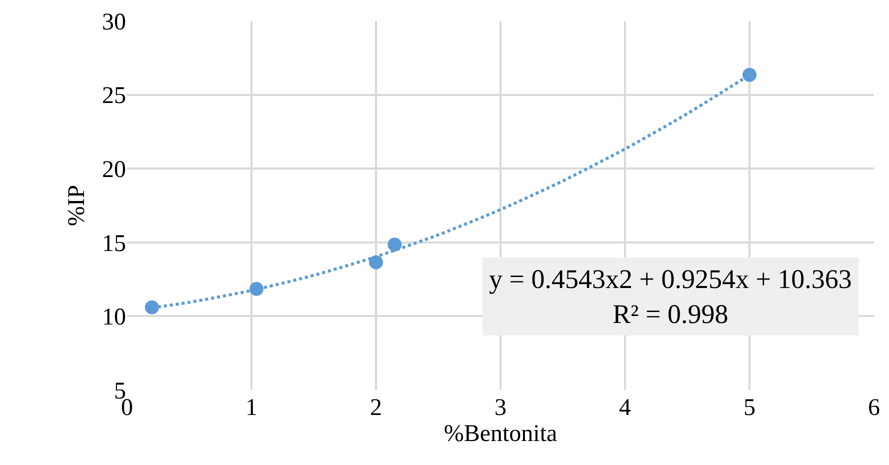 This screenshot has width=889, height=465. What do you see at coordinates (114, 317) in the screenshot?
I see `y-tick-label: 10` at bounding box center [114, 317].